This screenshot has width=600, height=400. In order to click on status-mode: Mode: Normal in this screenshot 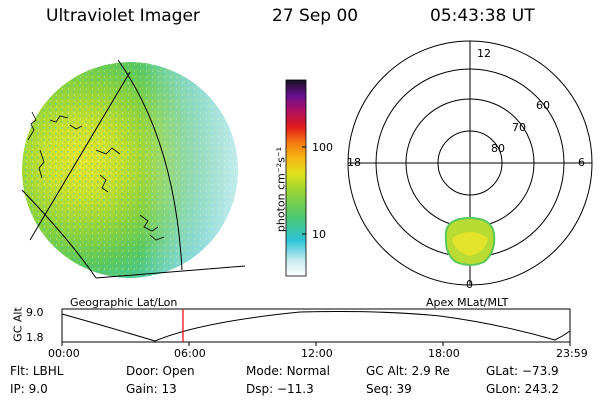, I will do `click(288, 371)`.